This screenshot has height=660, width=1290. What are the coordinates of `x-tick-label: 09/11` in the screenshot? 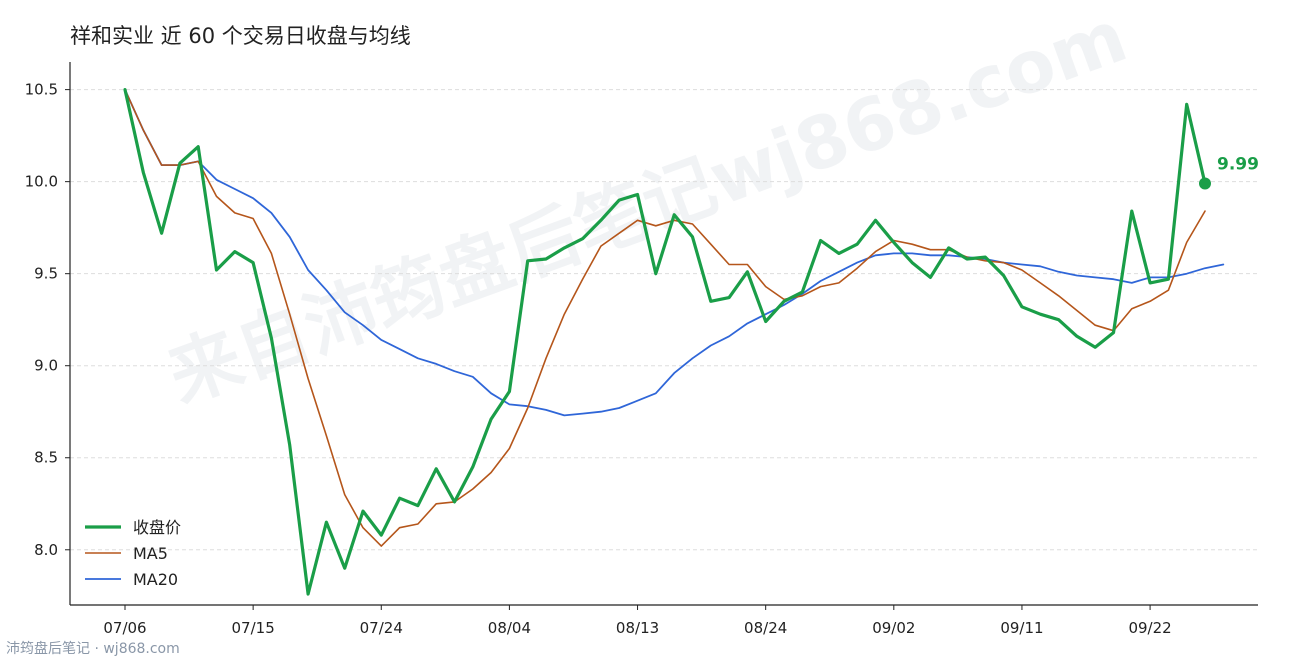 It's located at (1021, 628).